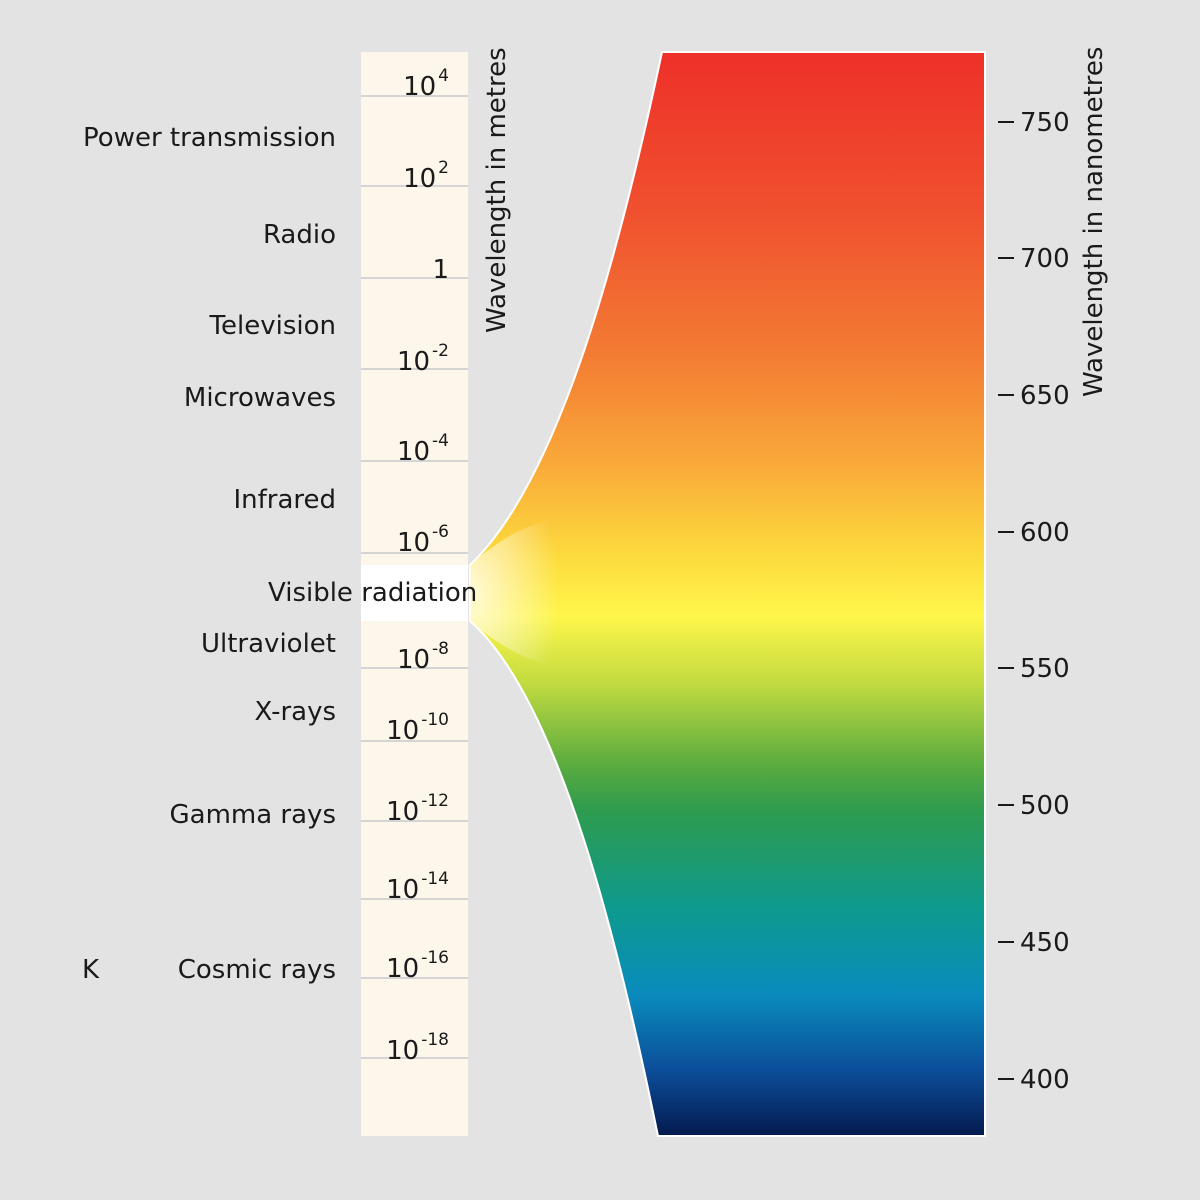 This screenshot has width=1200, height=1200. Describe the element at coordinates (284, 500) in the screenshot. I see `band-label: Infrared` at that location.